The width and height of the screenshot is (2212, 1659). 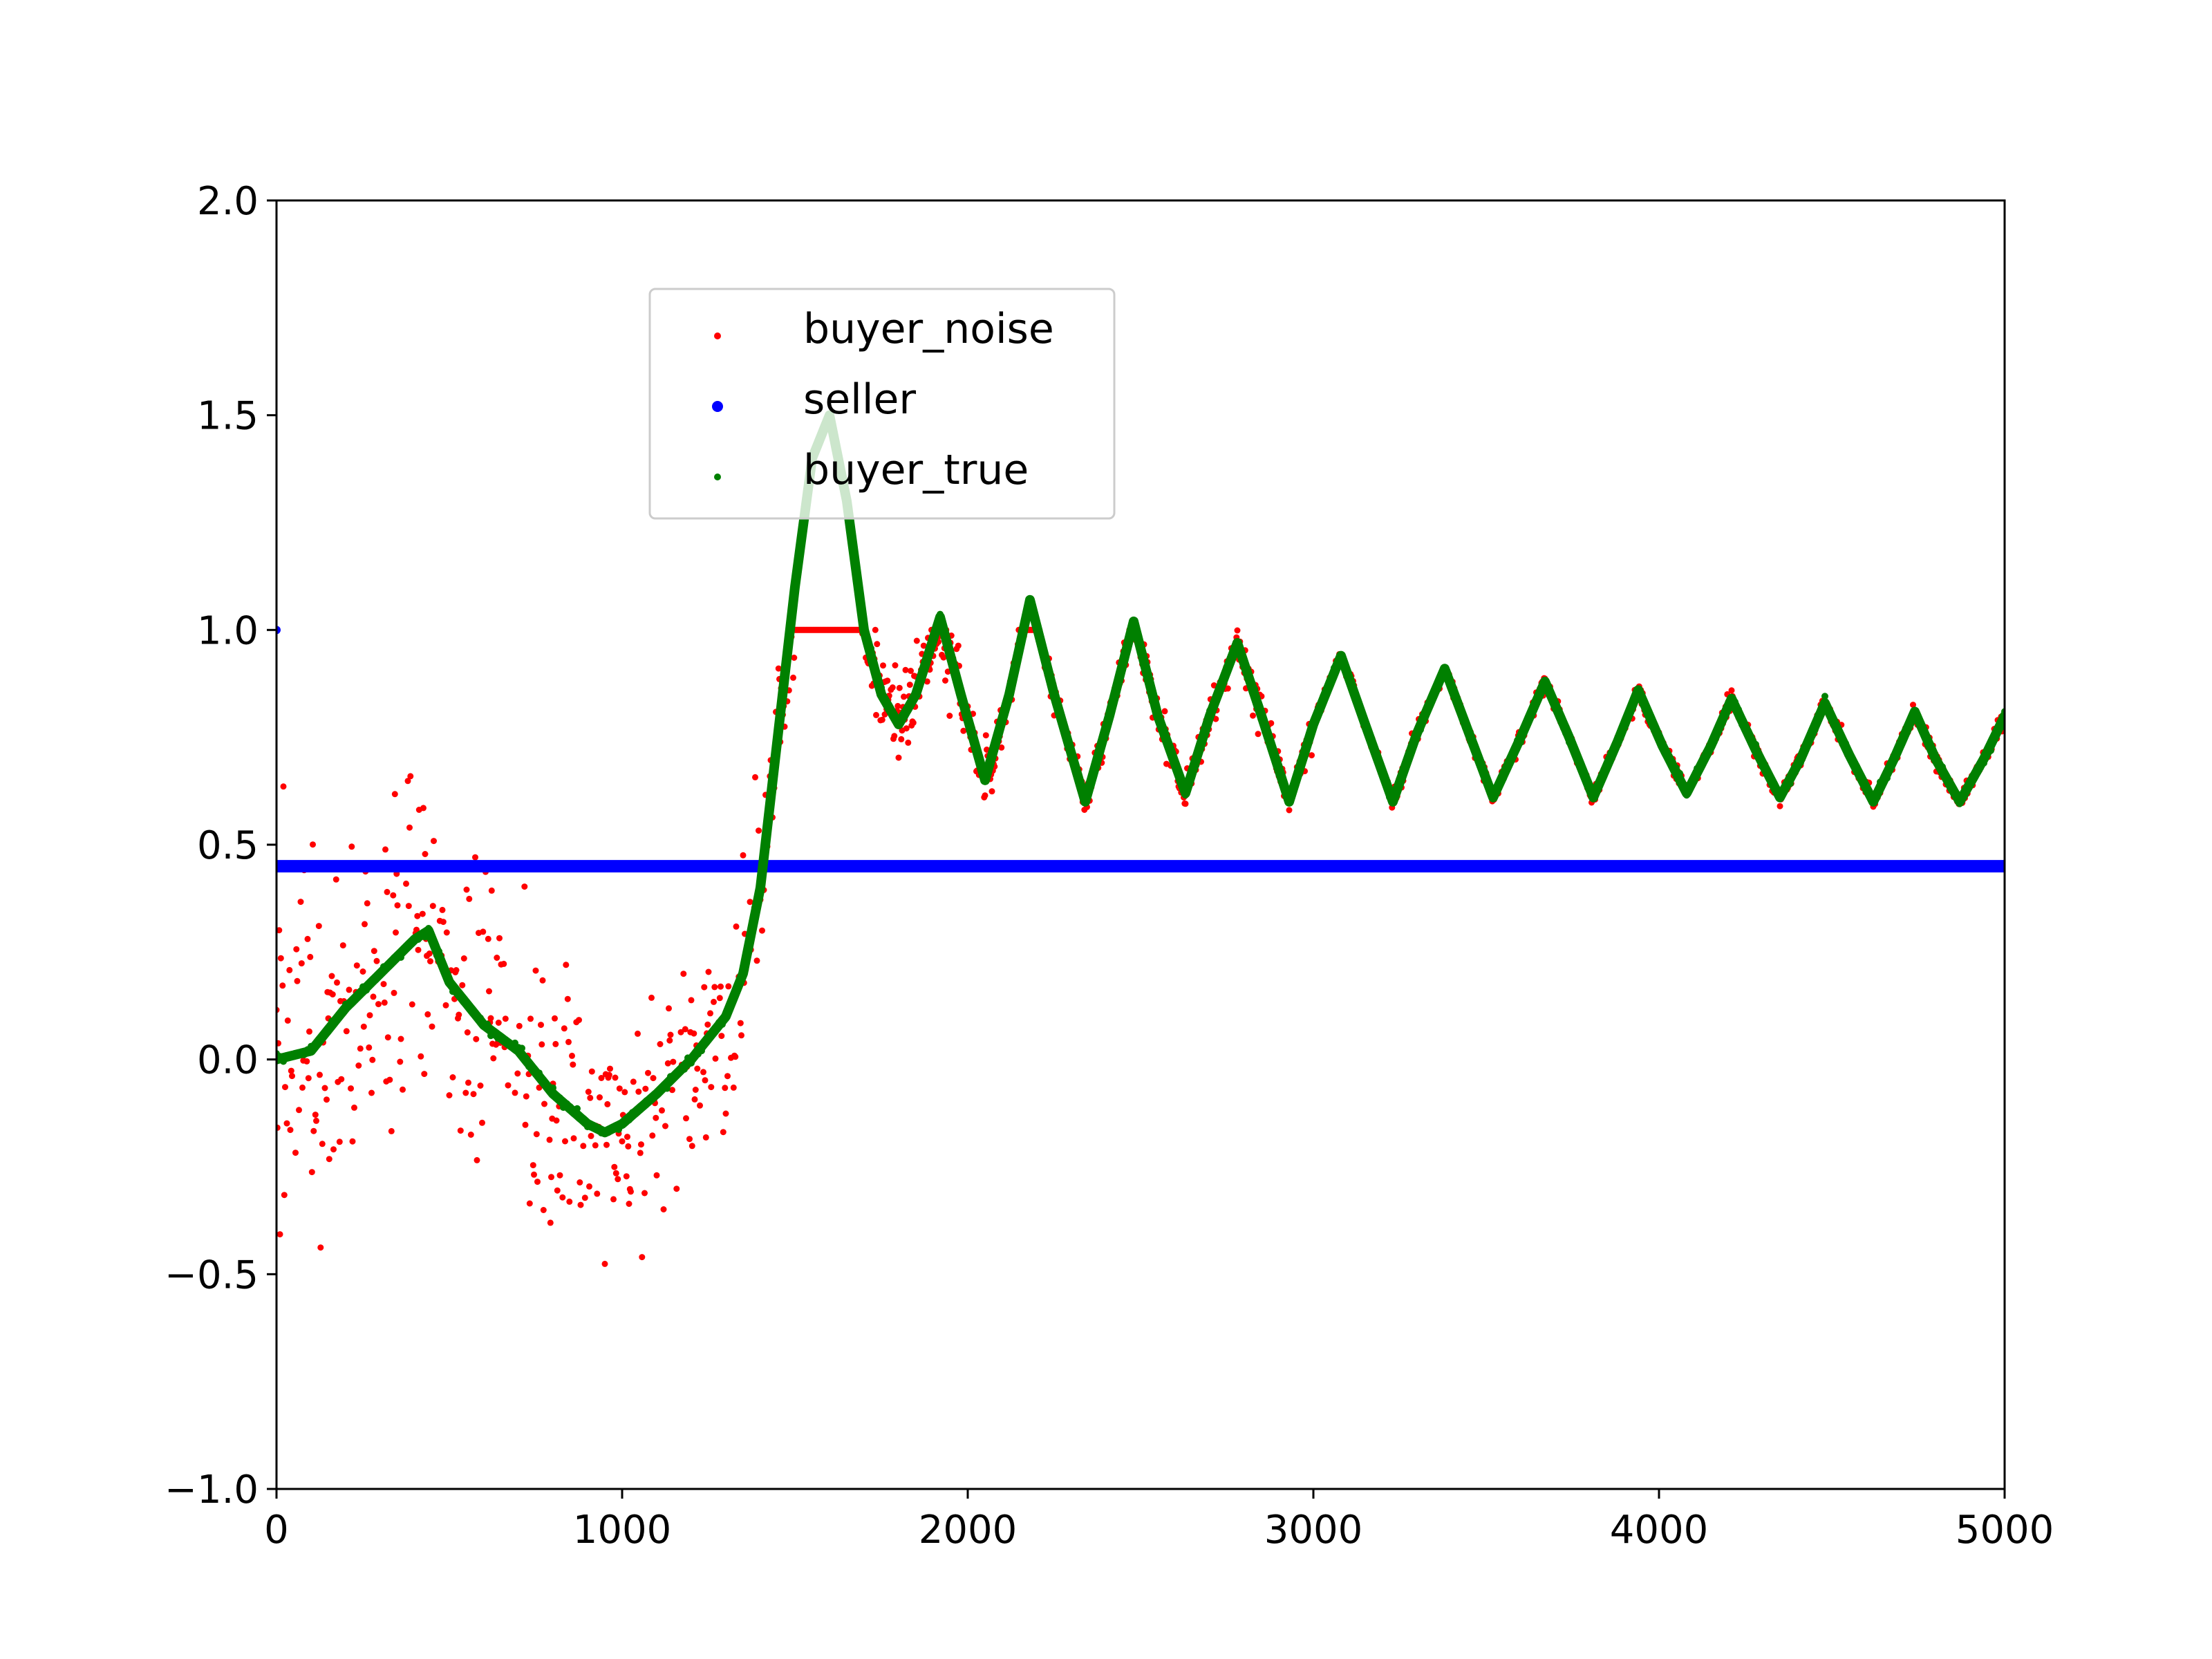 What do you see at coordinates (718, 335) in the screenshot?
I see `legend-marker-buyer-noise` at bounding box center [718, 335].